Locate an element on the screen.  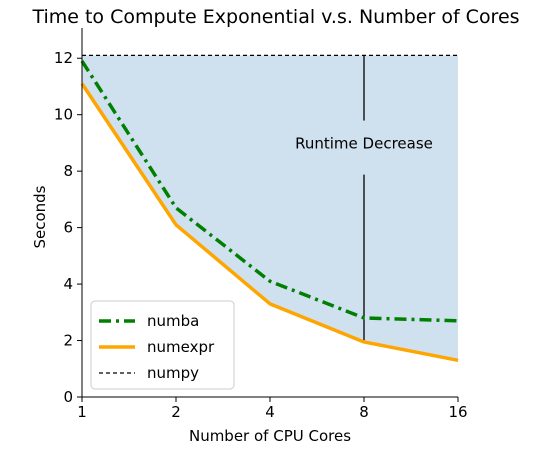
y-axis-label: Seconds is located at coordinates (40, 216).